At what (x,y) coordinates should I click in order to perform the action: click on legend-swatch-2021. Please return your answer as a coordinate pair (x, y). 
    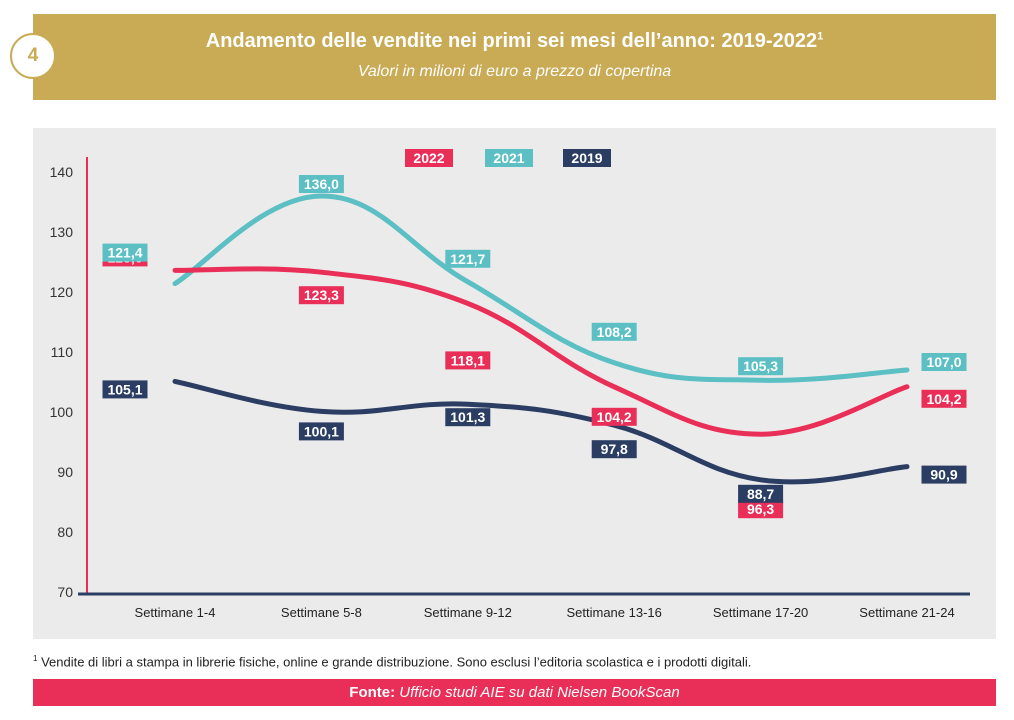
    Looking at the image, I should click on (509, 158).